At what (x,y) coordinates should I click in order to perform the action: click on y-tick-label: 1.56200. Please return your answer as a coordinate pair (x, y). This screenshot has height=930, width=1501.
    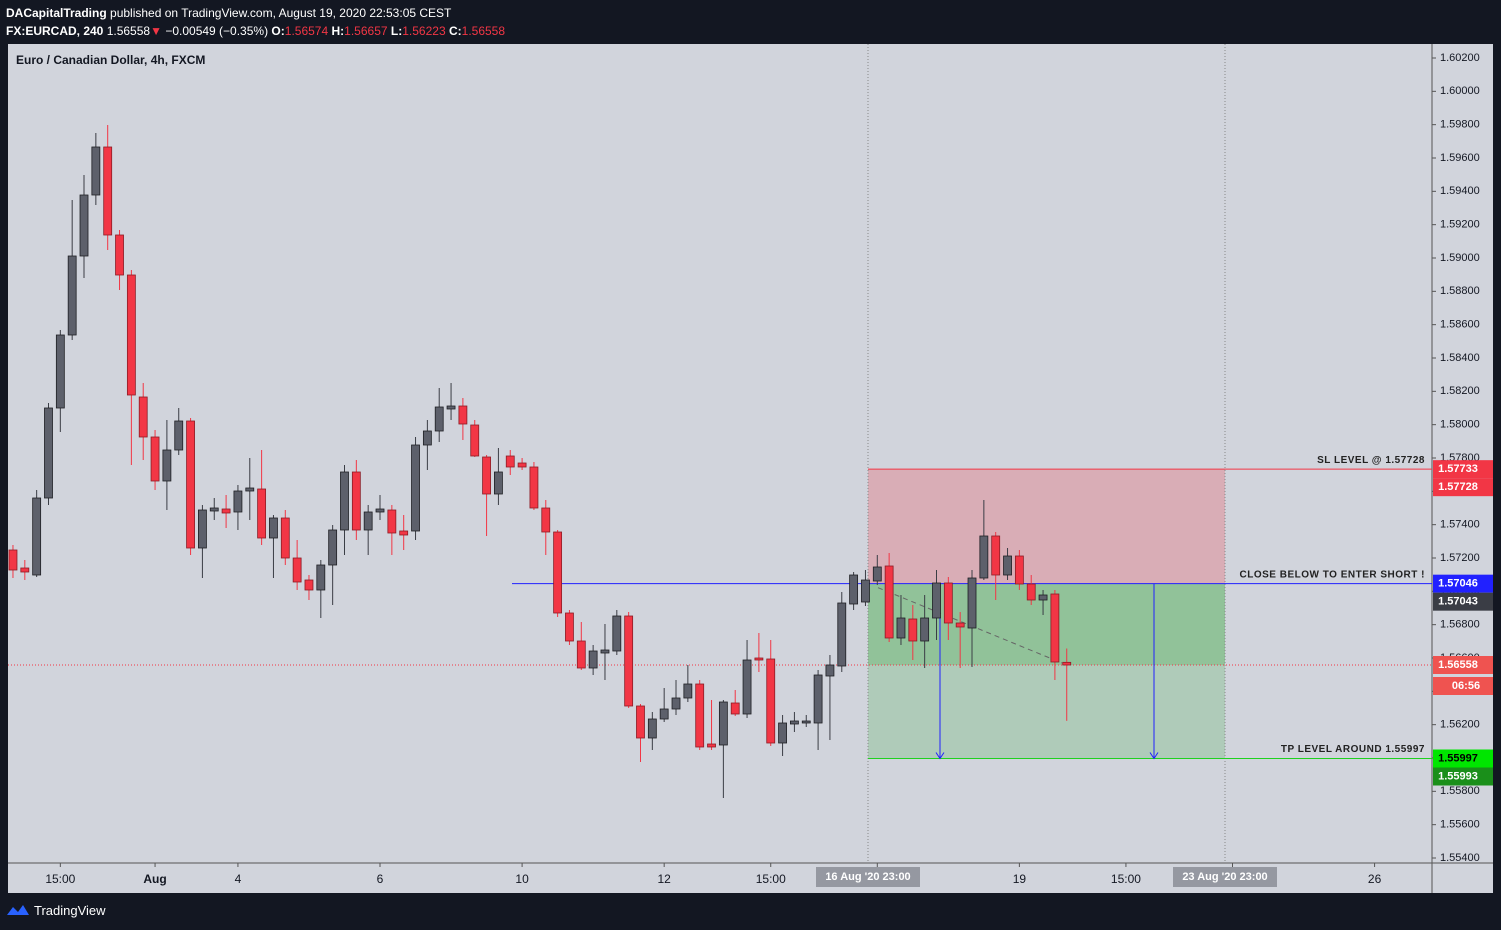
    Looking at the image, I should click on (1460, 725).